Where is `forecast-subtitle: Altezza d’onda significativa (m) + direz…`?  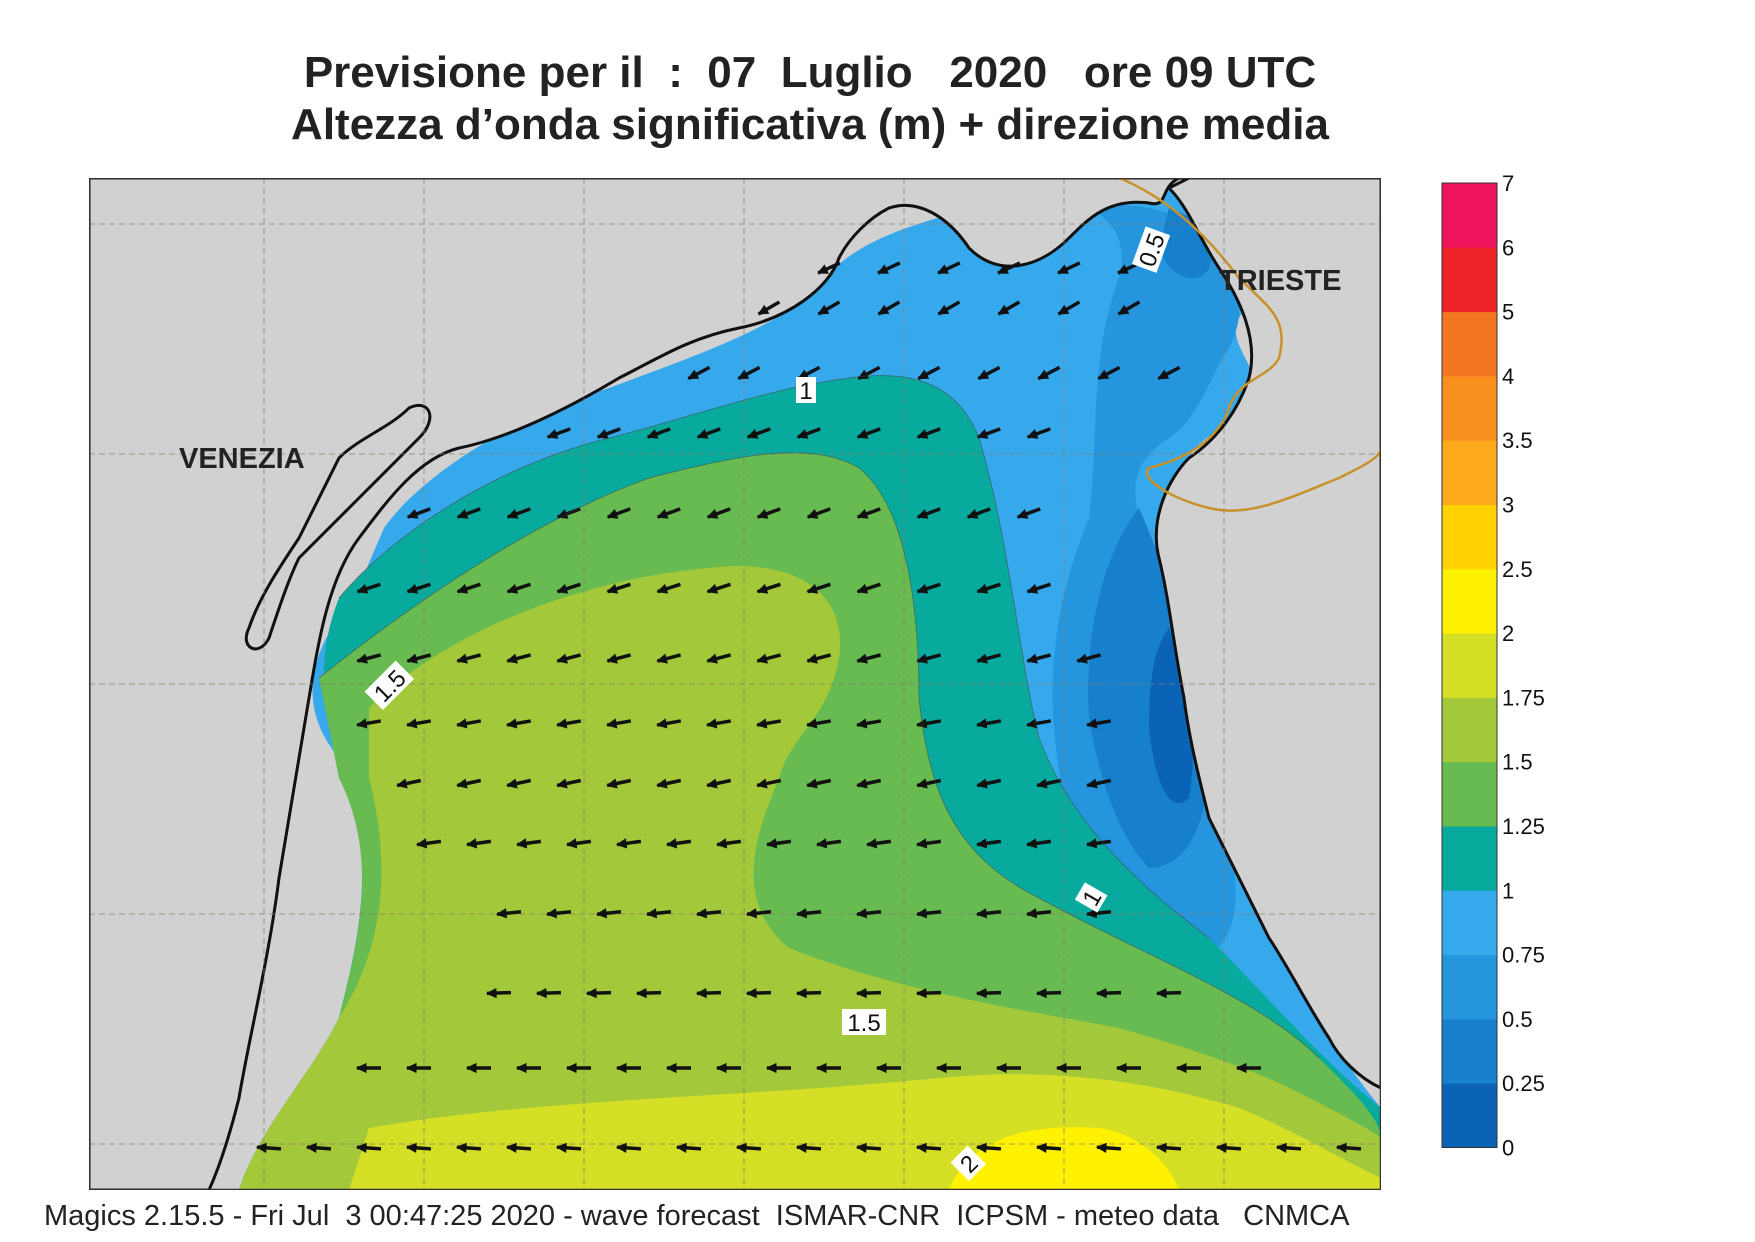
forecast-subtitle: Altezza d’onda significativa (m) + direz… is located at coordinates (810, 124).